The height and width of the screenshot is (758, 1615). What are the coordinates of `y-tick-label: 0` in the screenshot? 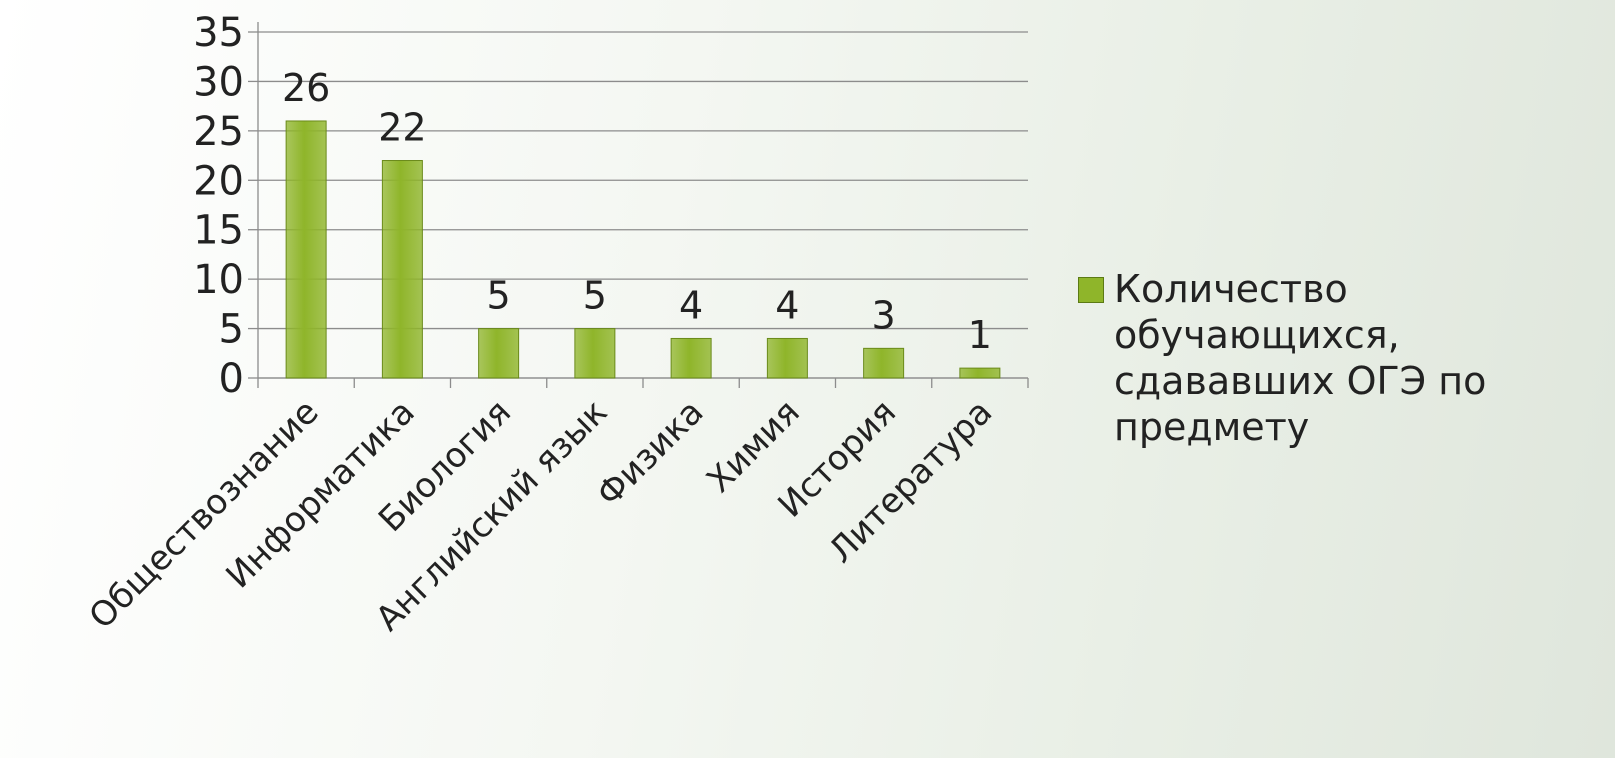 It's located at (231, 379).